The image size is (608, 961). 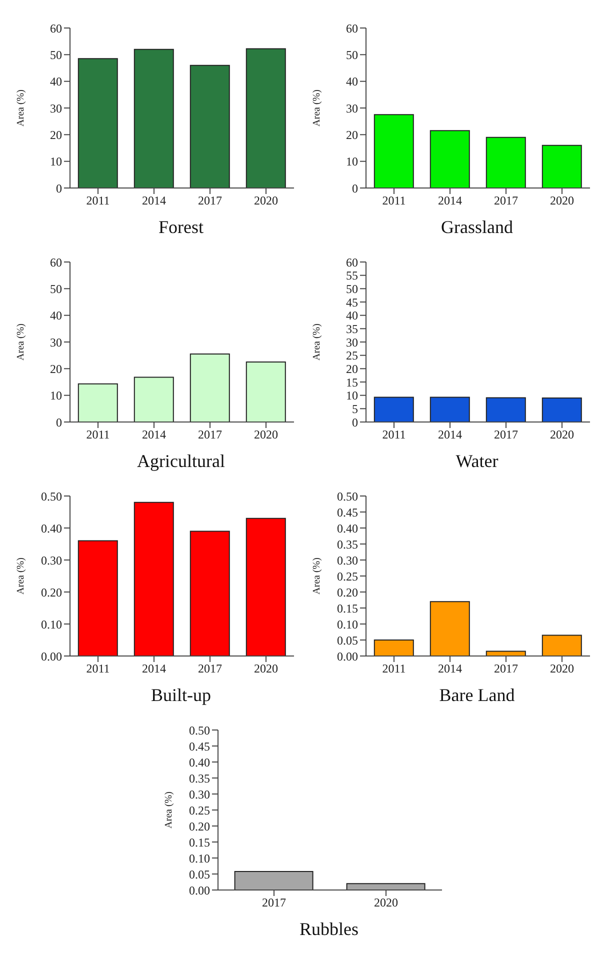 I want to click on x-axis-title: Bare Land, so click(x=477, y=695).